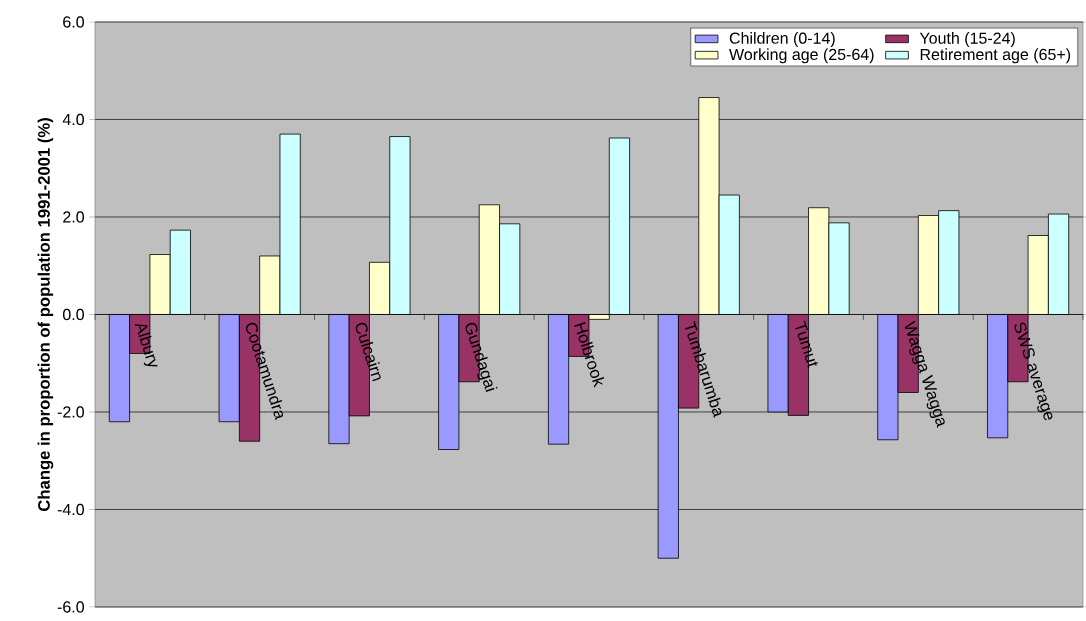 The height and width of the screenshot is (621, 1086). What do you see at coordinates (924, 374) in the screenshot?
I see `x-tick-label: Wagga Wagga` at bounding box center [924, 374].